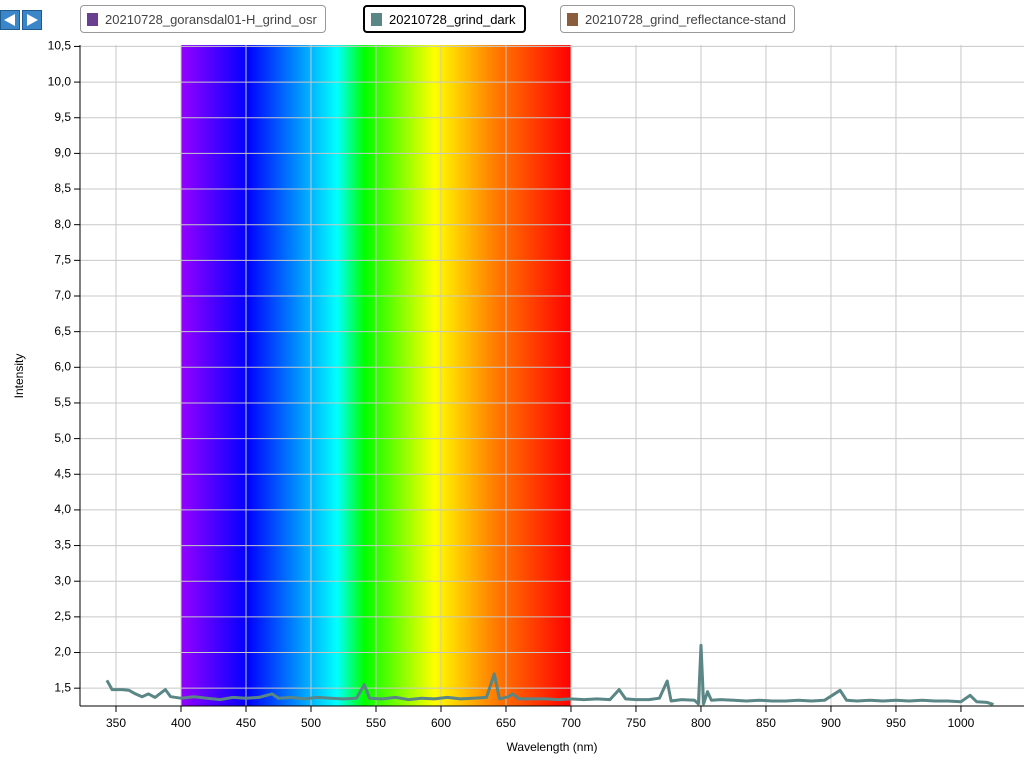 This screenshot has height=768, width=1024. I want to click on x-axis-label: Wavelength (nm), so click(552, 747).